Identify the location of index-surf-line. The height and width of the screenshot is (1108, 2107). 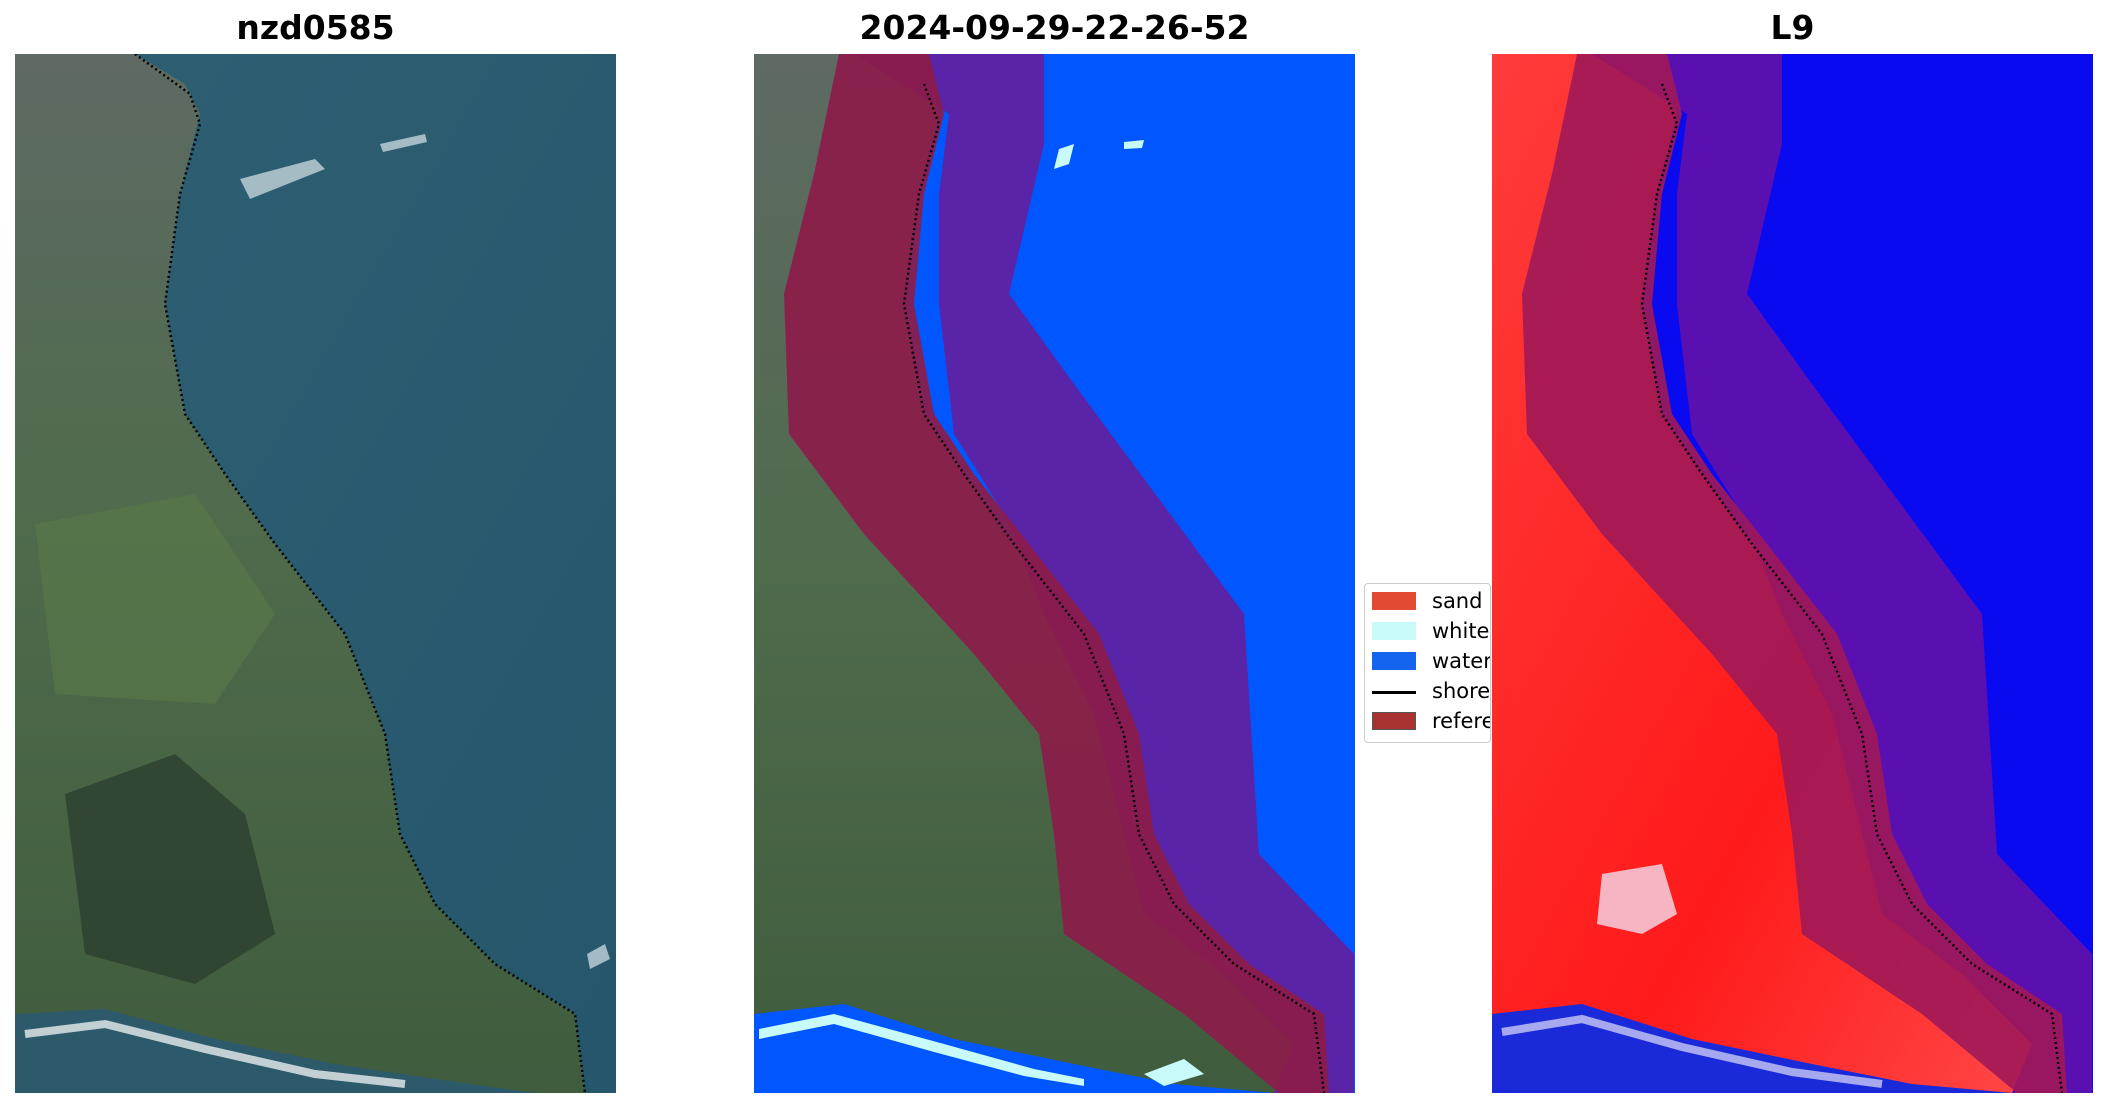
(1692, 1051).